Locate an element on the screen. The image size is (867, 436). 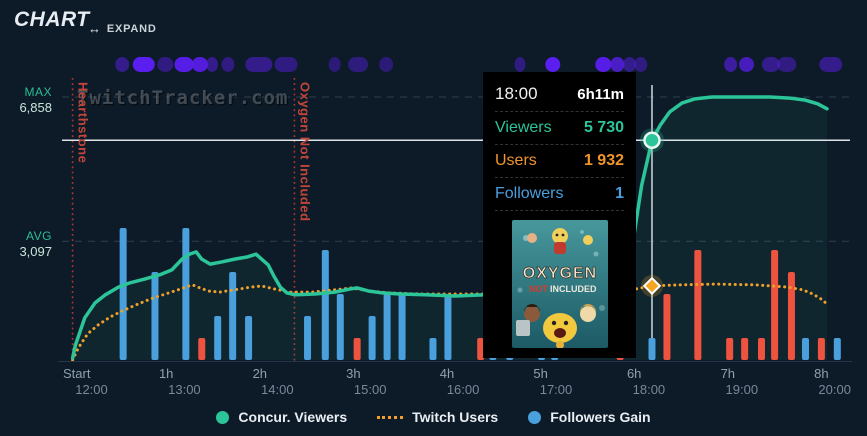
viewers-marker is located at coordinates (652, 140).